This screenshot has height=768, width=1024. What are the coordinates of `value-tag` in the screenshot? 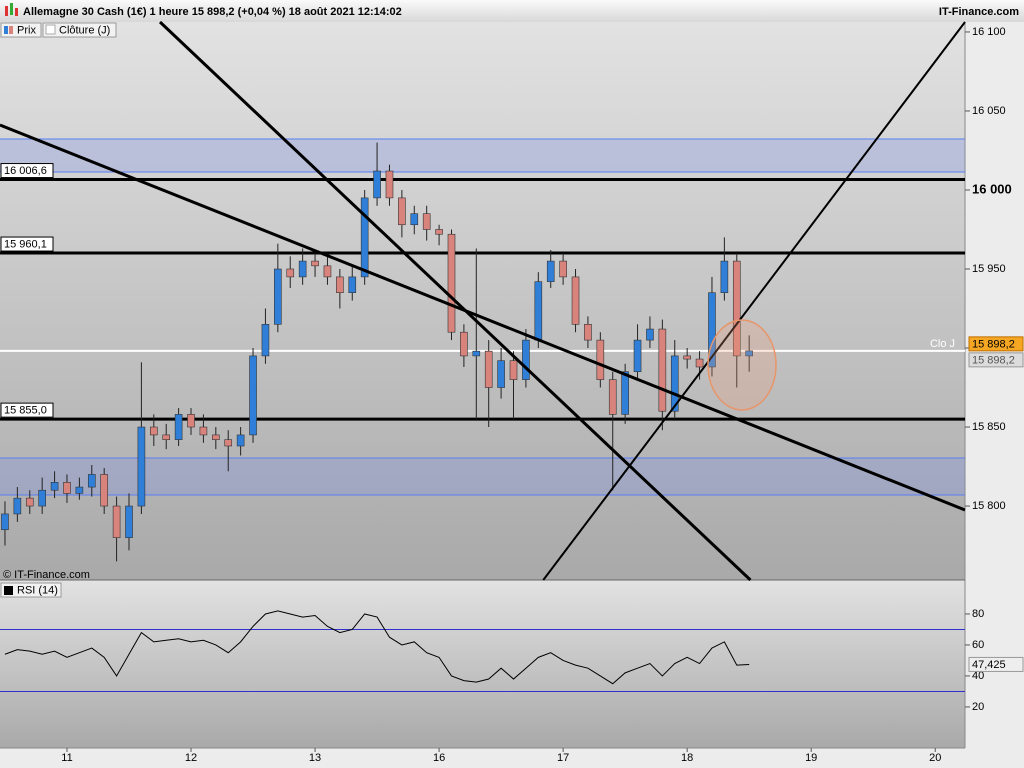 It's located at (996, 664).